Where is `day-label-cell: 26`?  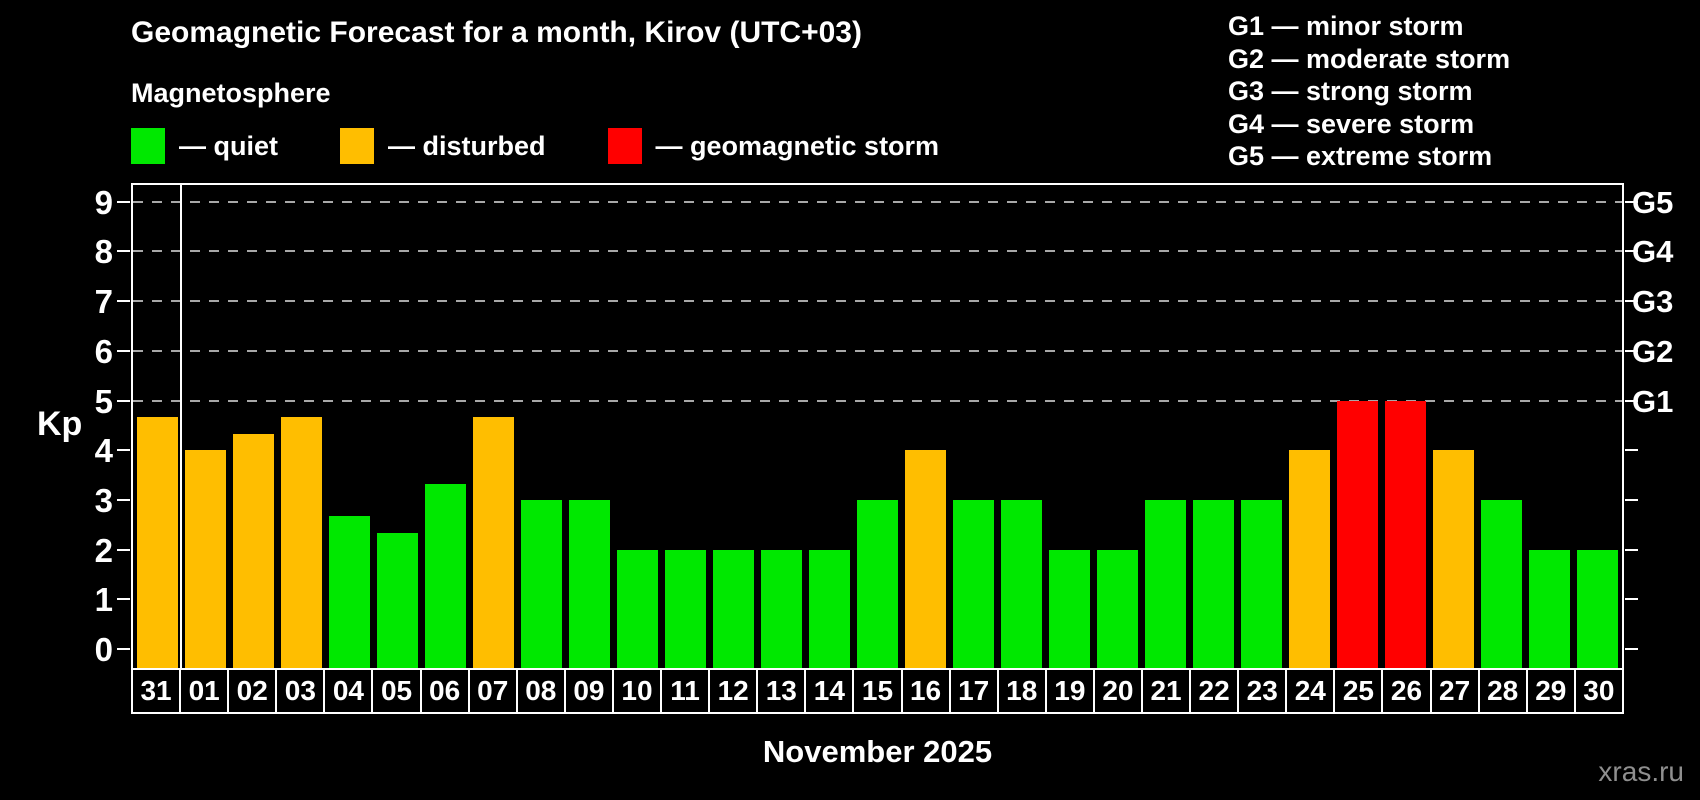
day-label-cell: 26 is located at coordinates (1405, 691).